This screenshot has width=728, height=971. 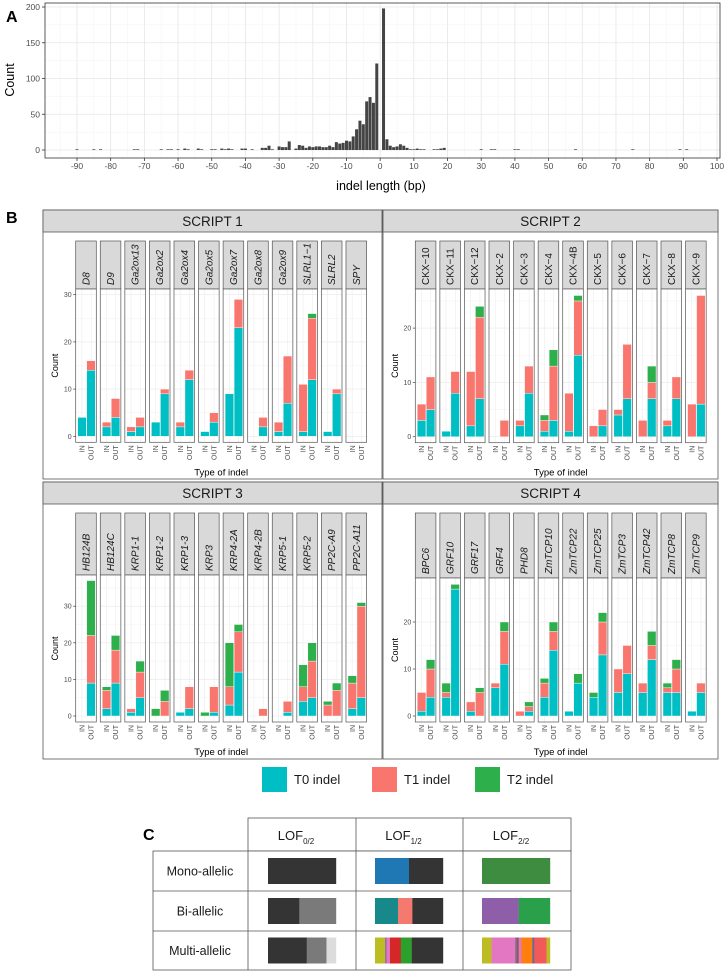 I want to click on gene-facet: CKX−10 IN OUT, so click(x=425, y=350).